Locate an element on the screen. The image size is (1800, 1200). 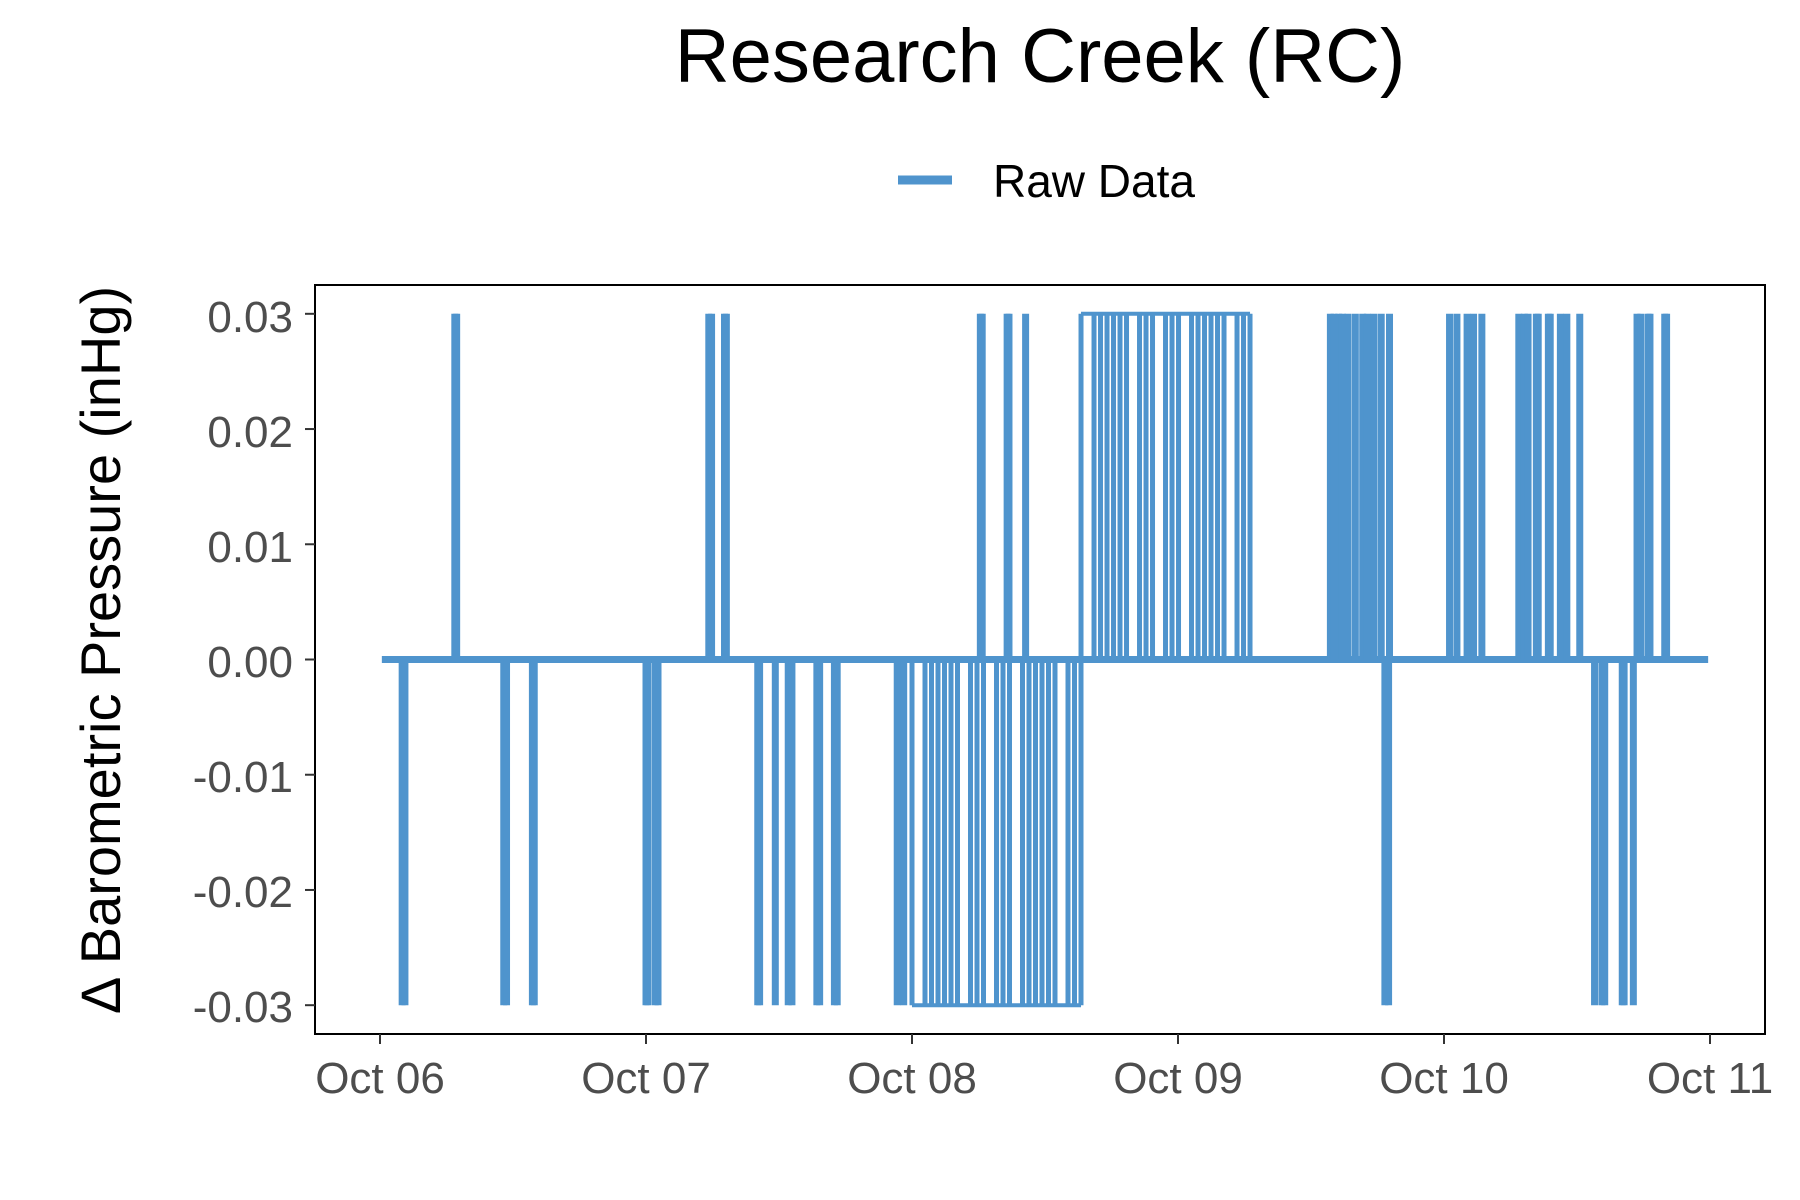
y-tick-label-1: 0.02 is located at coordinates (250, 432).